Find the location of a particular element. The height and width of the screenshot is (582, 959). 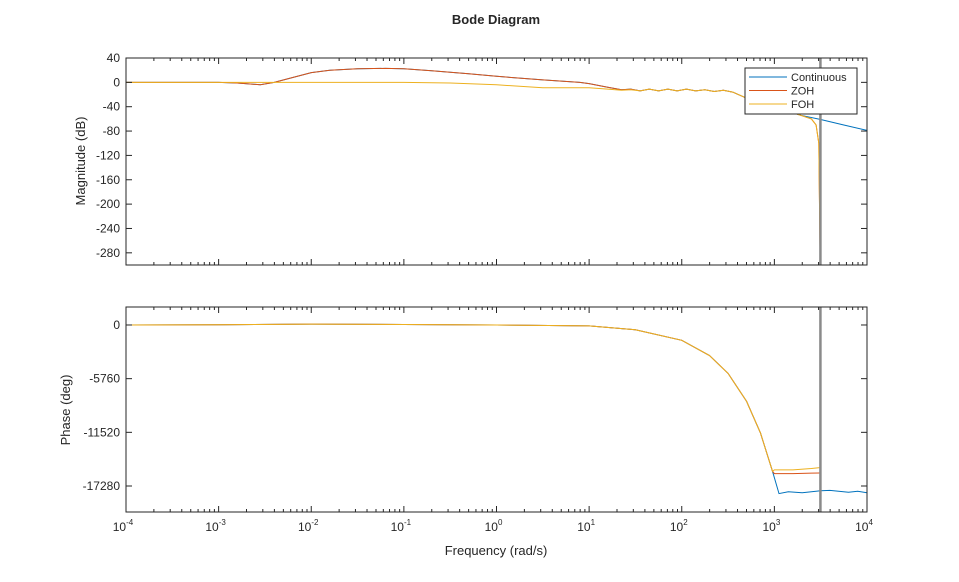

frequency-xlabel: Frequency (rad/s) is located at coordinates (496, 550).